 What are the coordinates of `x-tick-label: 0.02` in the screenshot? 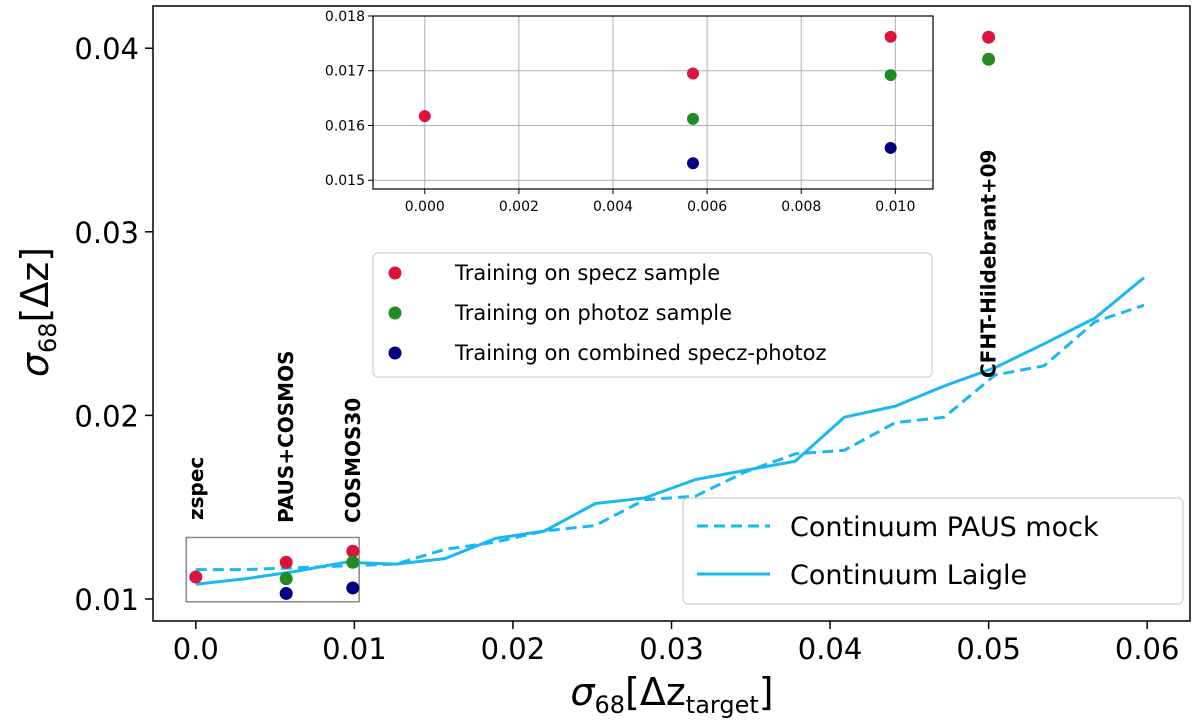 It's located at (513, 649).